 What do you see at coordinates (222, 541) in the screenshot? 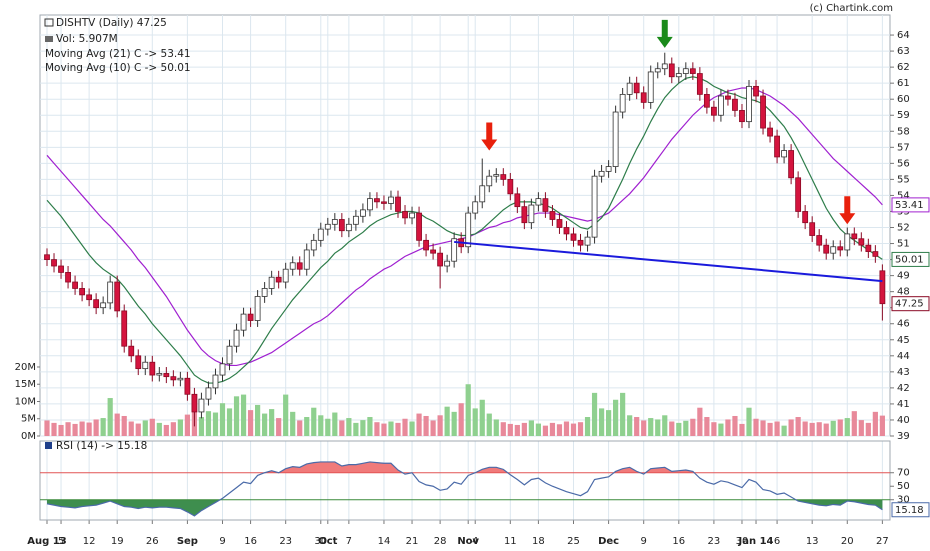
I see `x-tick-label: 9` at bounding box center [222, 541].